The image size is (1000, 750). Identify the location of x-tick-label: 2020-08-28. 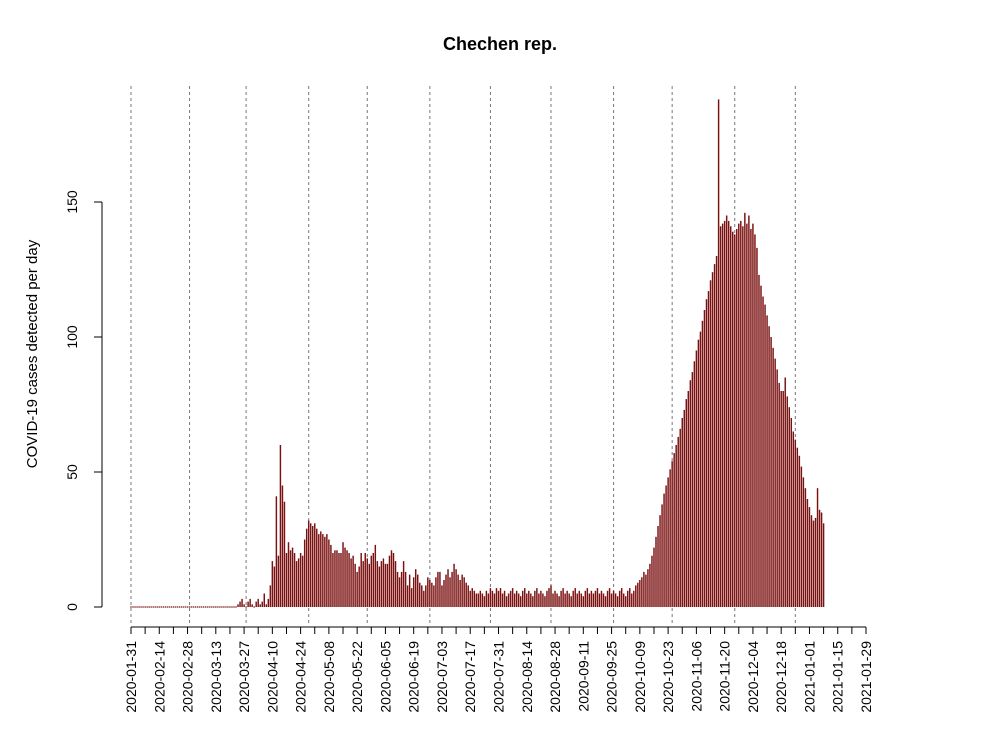
(555, 677).